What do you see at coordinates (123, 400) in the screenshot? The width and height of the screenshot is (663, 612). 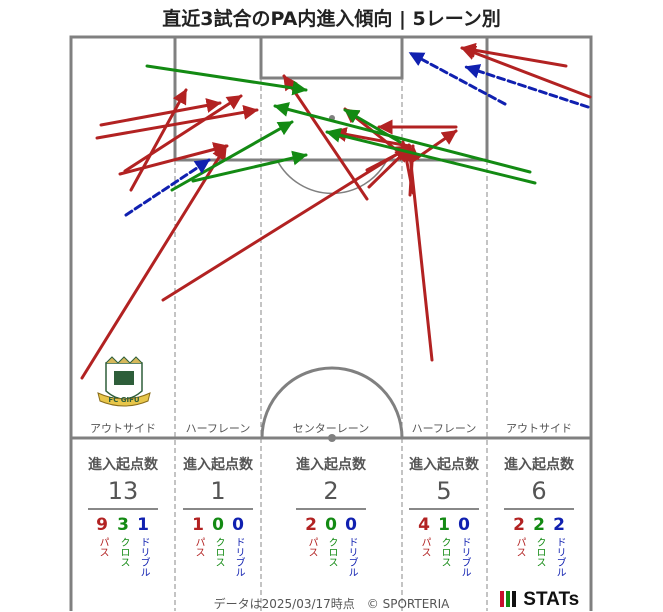 I see `logo-text: FC GIFU` at bounding box center [123, 400].